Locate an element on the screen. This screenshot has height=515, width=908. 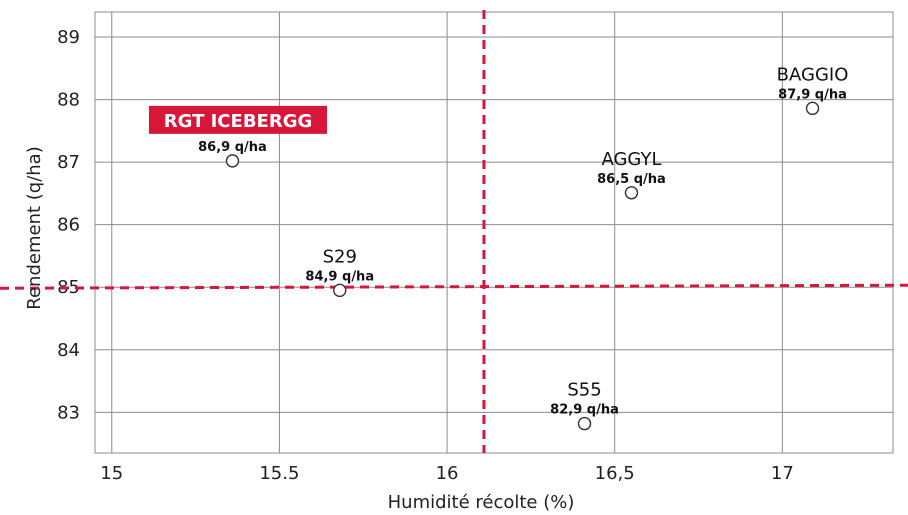
y-tick-label: 88 is located at coordinates (68, 100).